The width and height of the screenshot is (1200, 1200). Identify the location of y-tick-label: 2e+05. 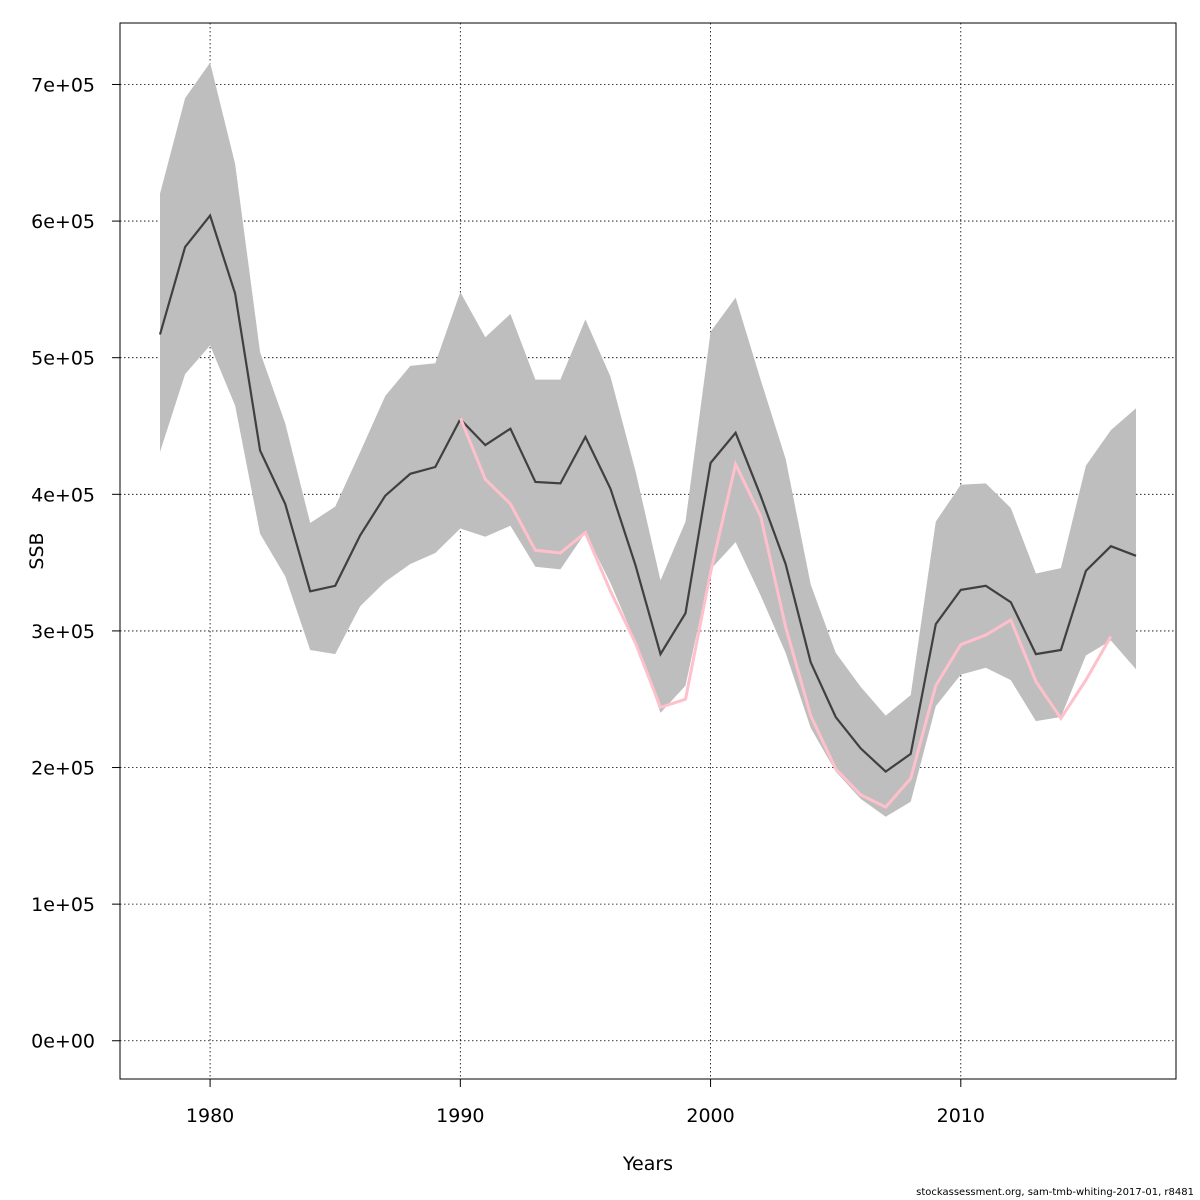
(63, 769).